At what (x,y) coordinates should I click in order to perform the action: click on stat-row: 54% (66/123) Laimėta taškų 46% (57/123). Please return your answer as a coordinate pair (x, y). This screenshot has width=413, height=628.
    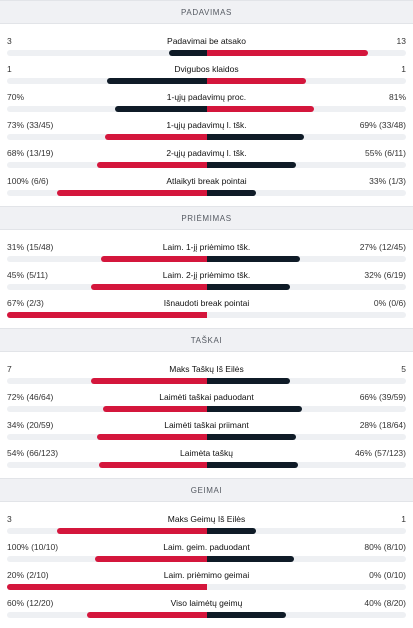
    Looking at the image, I should click on (206, 457).